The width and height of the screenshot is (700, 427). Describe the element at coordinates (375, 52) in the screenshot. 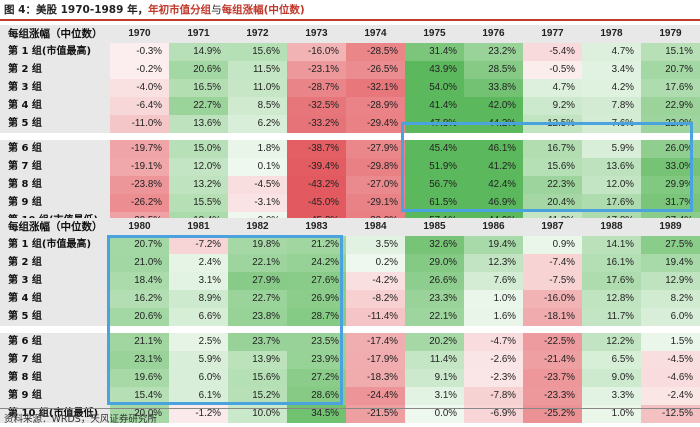

I see `value-cell: -28.5%` at that location.